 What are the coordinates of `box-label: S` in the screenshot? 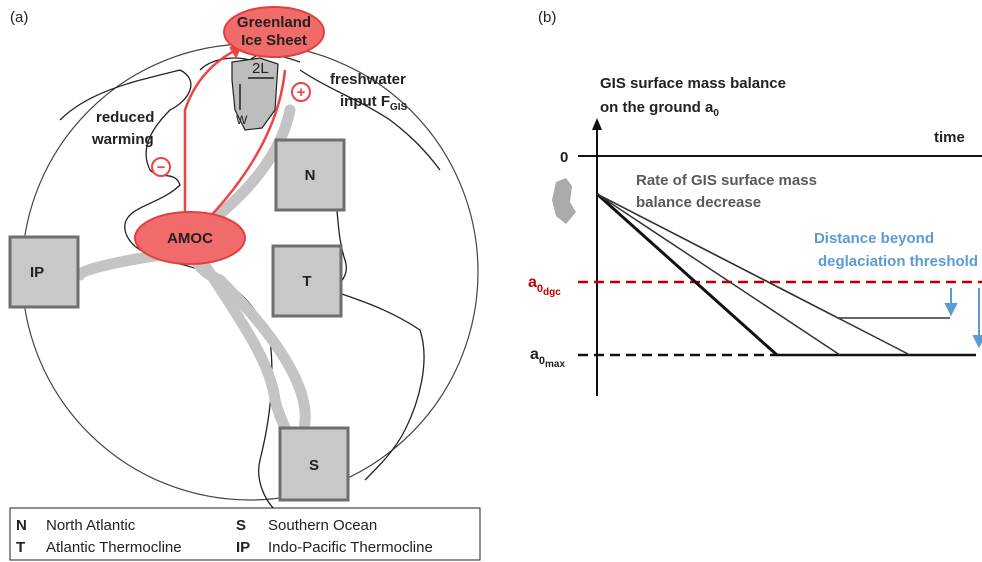 It's located at (314, 465).